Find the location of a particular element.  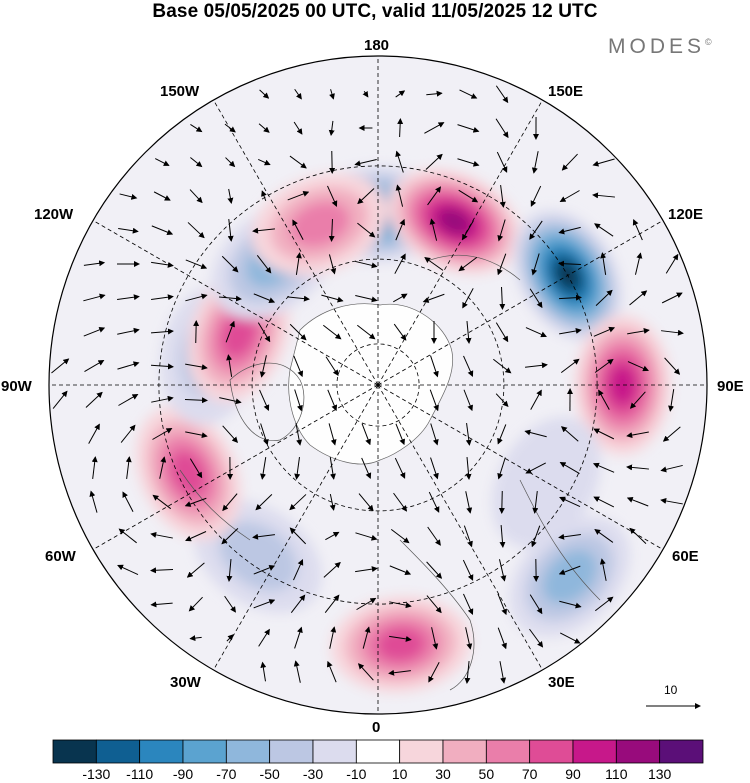

reference-vector-label: 10 is located at coordinates (671, 690).